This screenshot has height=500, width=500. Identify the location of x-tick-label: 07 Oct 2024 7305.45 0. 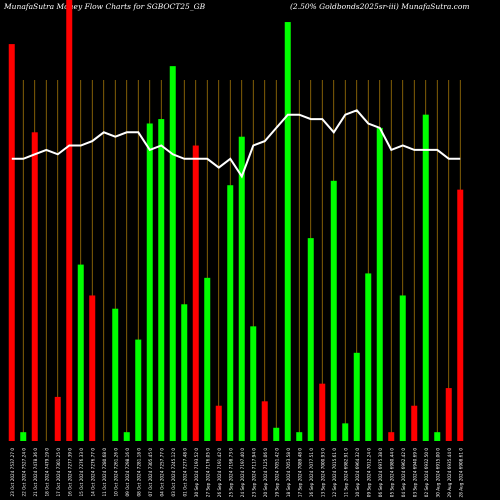
(150, 472).